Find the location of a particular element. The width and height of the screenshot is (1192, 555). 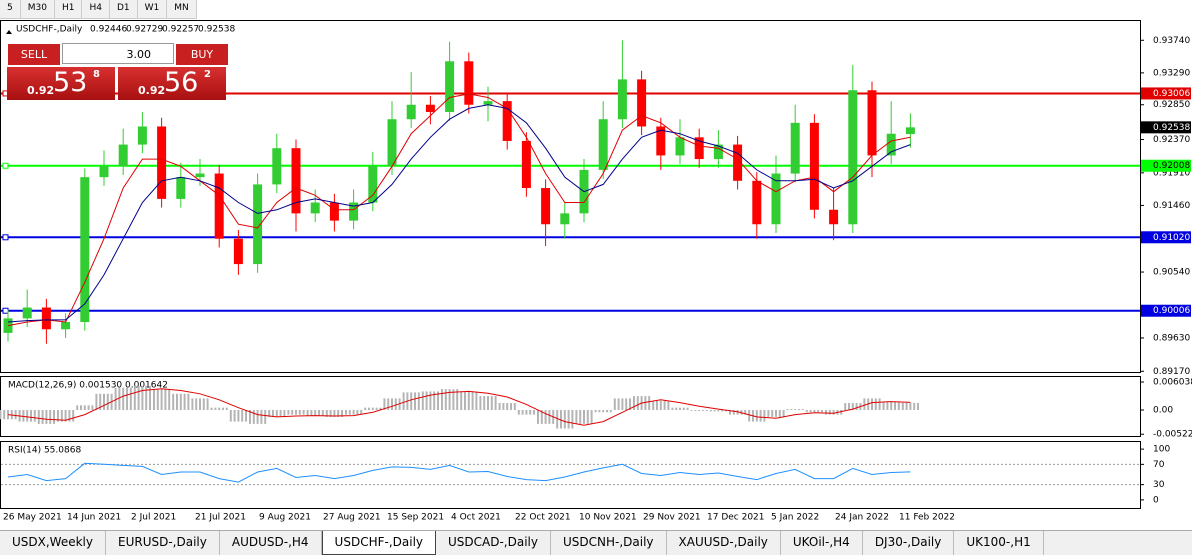

macd-signal is located at coordinates (459, 407).